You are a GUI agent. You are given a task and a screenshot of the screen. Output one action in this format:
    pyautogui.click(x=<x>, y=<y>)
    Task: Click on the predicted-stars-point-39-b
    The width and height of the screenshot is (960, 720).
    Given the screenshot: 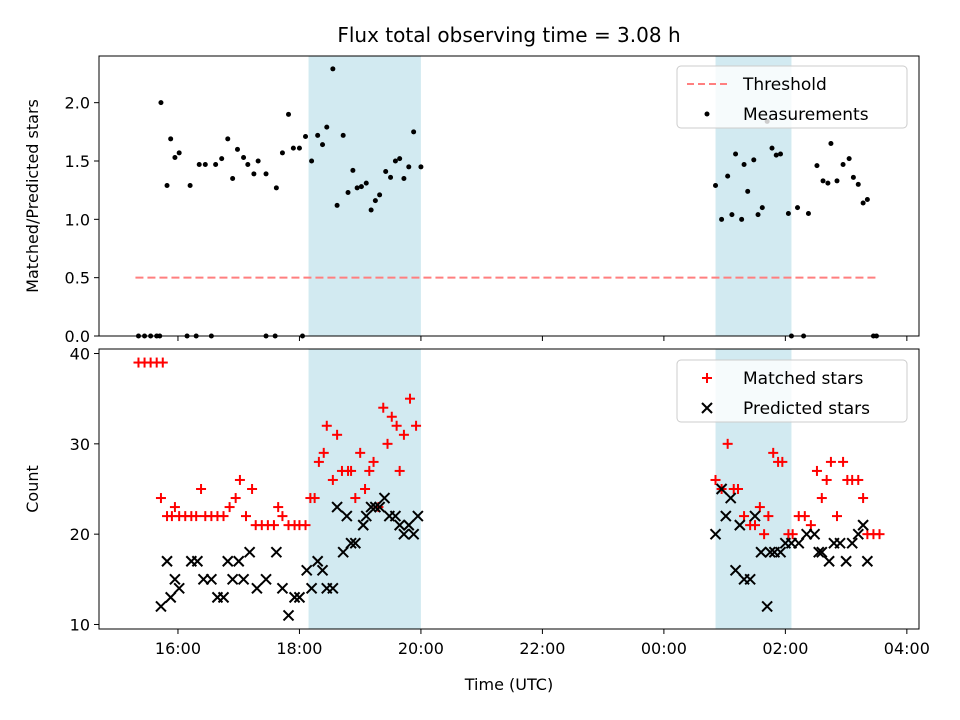 What is the action you would take?
    pyautogui.click(x=384, y=498)
    